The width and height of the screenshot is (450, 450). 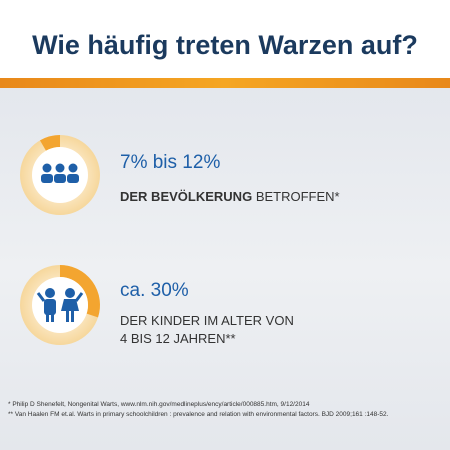 What do you see at coordinates (154, 290) in the screenshot?
I see `headline: ca. 30%` at bounding box center [154, 290].